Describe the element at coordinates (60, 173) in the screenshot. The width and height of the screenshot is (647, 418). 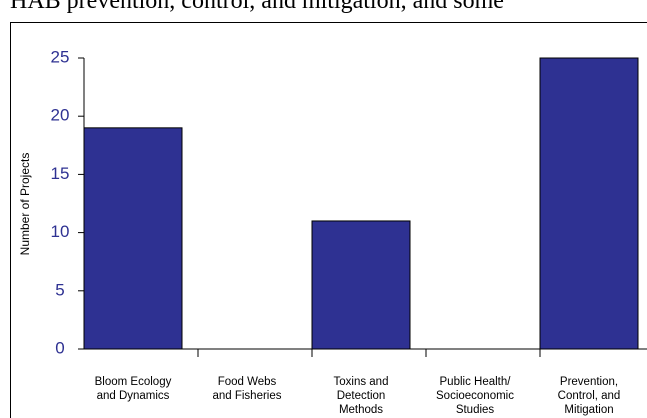
I see `y-tick-label: 15` at that location.